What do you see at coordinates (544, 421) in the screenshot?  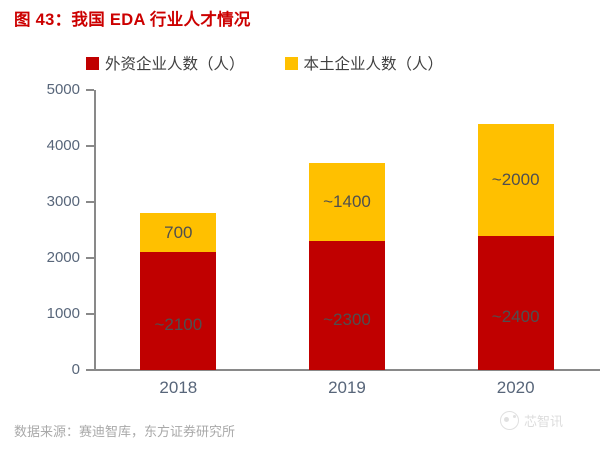 I see `watermark-text: 芯智讯` at bounding box center [544, 421].